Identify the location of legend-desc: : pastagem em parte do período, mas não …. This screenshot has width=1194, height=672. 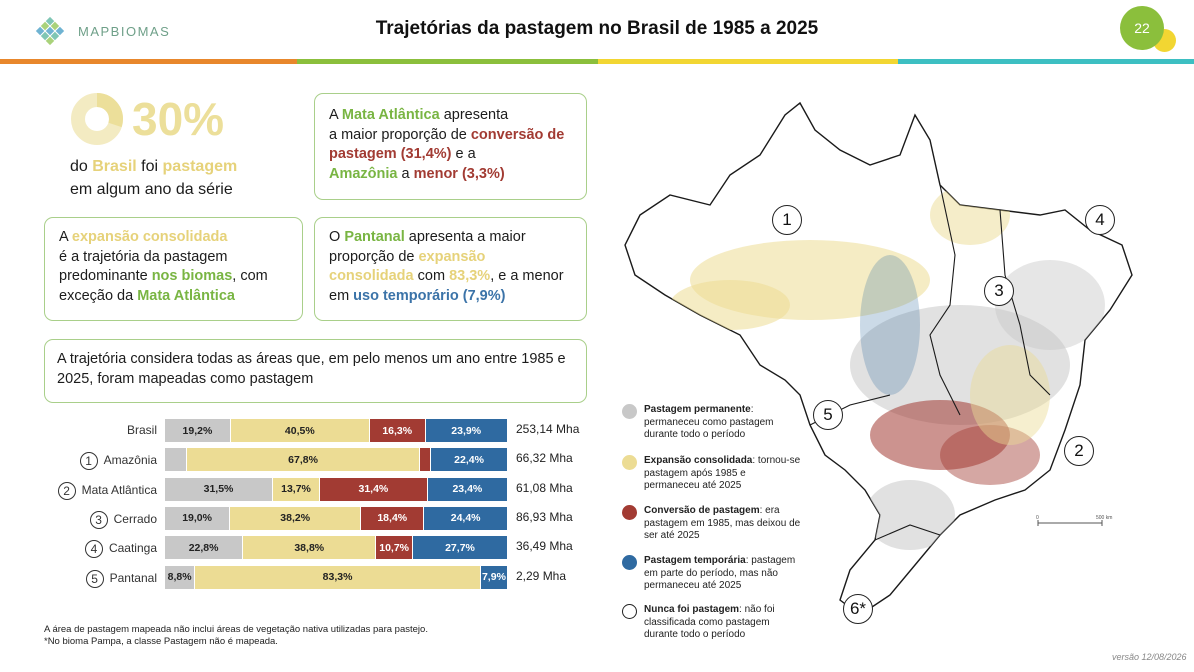
(720, 573).